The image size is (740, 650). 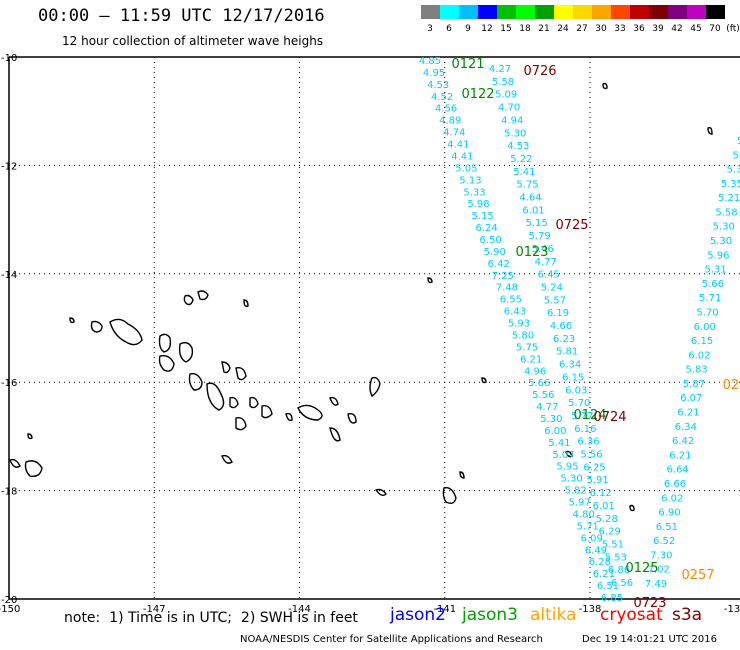 What do you see at coordinates (622, 583) in the screenshot?
I see `swh-value: 6.56` at bounding box center [622, 583].